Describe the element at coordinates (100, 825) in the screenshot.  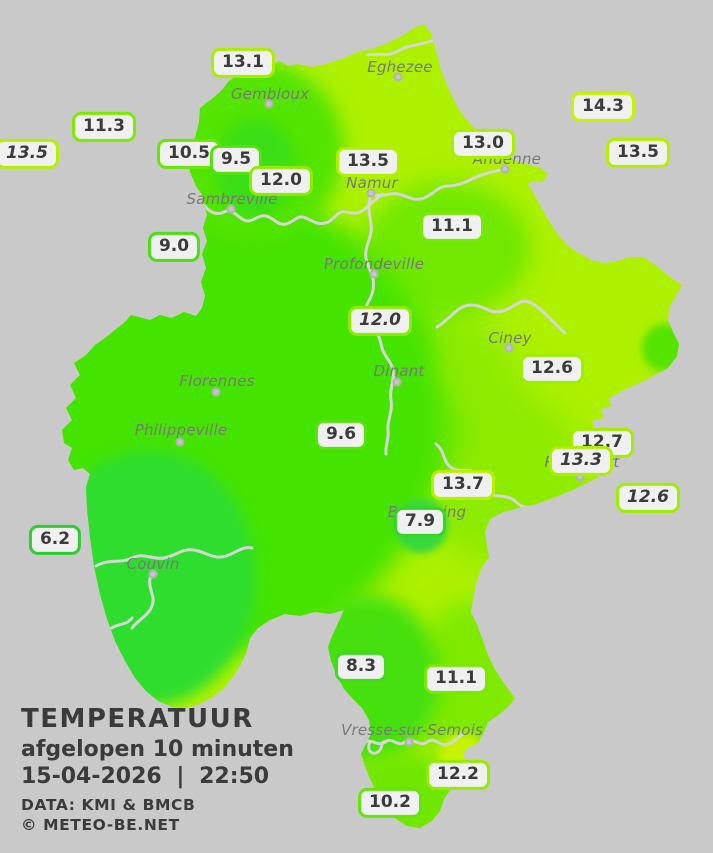
I see `copyright-line: © METEO-BE.NET` at that location.